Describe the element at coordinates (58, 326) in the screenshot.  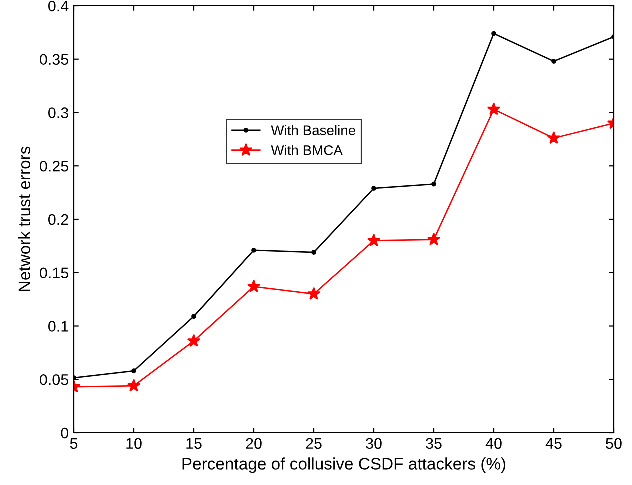
I see `y-tick-label: 0.1` at that location.